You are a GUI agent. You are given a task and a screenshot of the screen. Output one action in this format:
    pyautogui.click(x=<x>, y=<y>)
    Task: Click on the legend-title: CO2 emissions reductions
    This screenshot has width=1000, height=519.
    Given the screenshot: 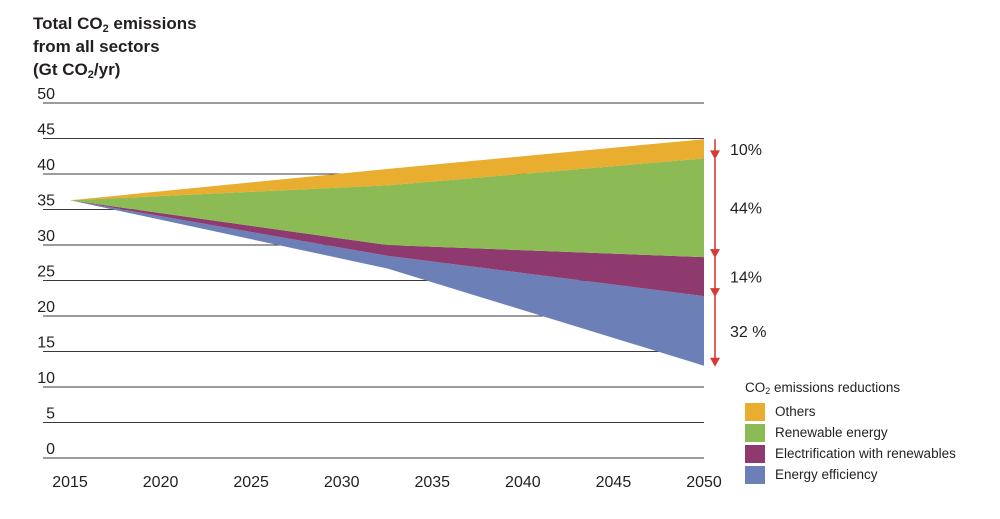 What is the action you would take?
    pyautogui.click(x=823, y=388)
    